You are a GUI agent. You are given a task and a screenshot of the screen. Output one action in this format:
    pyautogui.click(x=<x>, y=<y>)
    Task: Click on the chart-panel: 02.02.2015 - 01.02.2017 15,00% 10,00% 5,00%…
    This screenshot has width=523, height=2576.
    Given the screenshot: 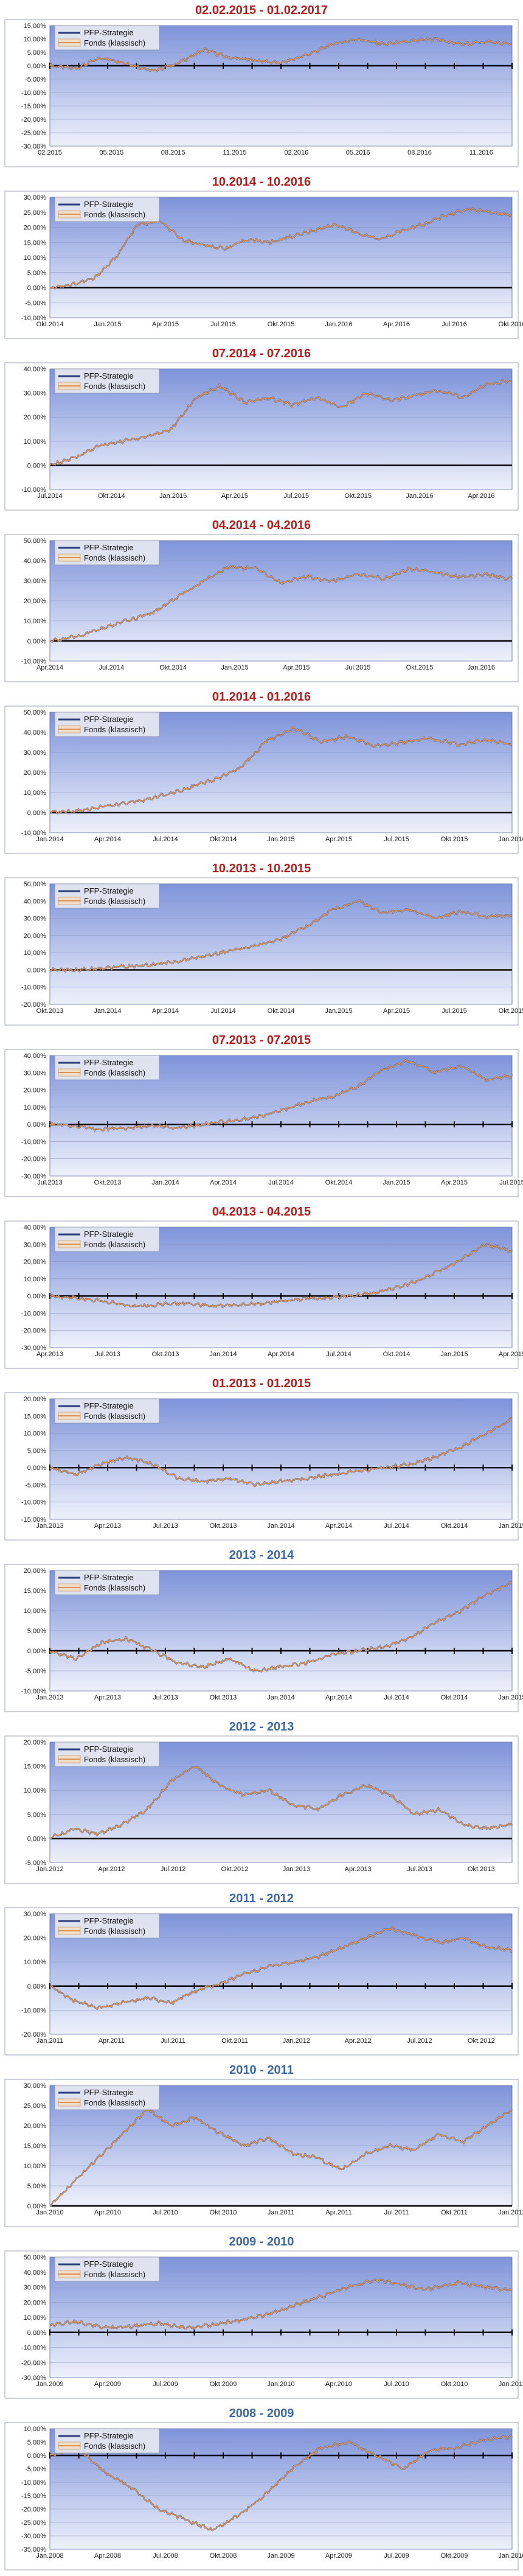 What is the action you would take?
    pyautogui.click(x=261, y=86)
    